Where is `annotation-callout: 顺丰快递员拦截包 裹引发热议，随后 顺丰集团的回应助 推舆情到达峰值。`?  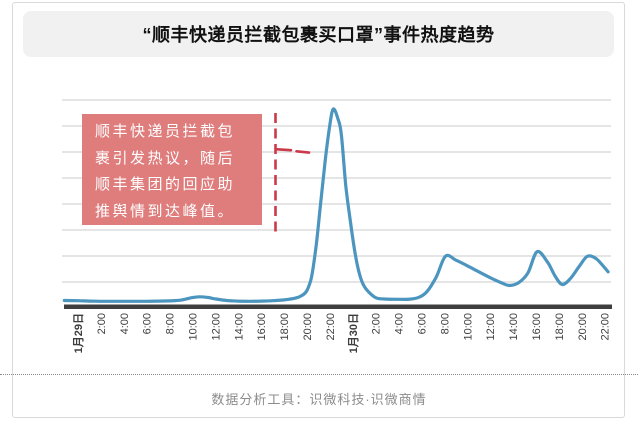 annotation-callout: 顺丰快递员拦截包 裹引发热议，随后 顺丰集团的回应助 推舆情到达峰值。 is located at coordinates (172, 169).